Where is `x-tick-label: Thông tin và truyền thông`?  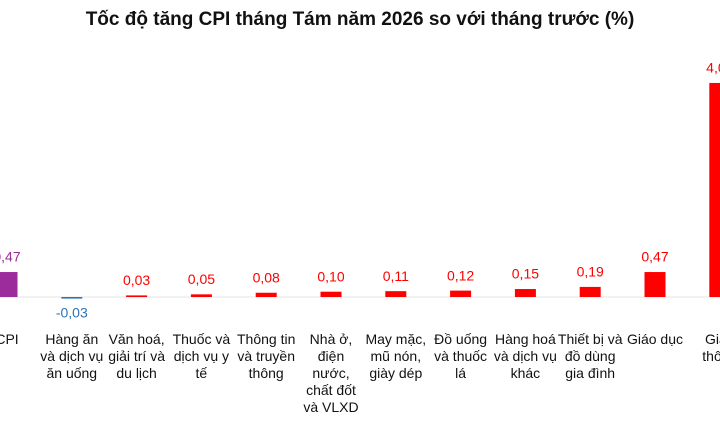
x-tick-label: Thông tin và truyền thông is located at coordinates (266, 356).